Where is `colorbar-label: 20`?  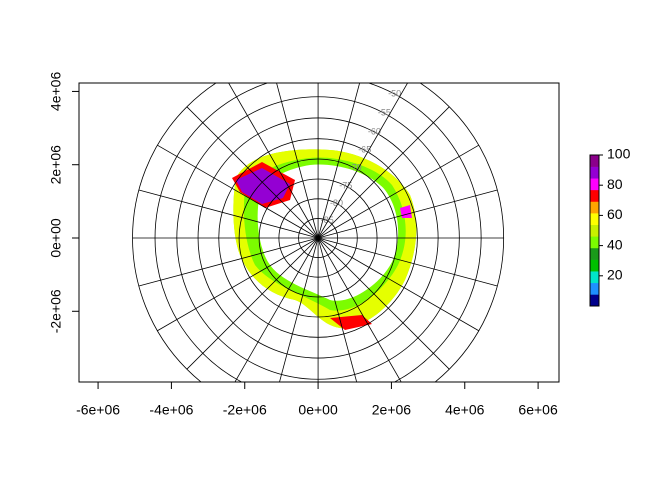
colorbar-label: 20 is located at coordinates (615, 275).